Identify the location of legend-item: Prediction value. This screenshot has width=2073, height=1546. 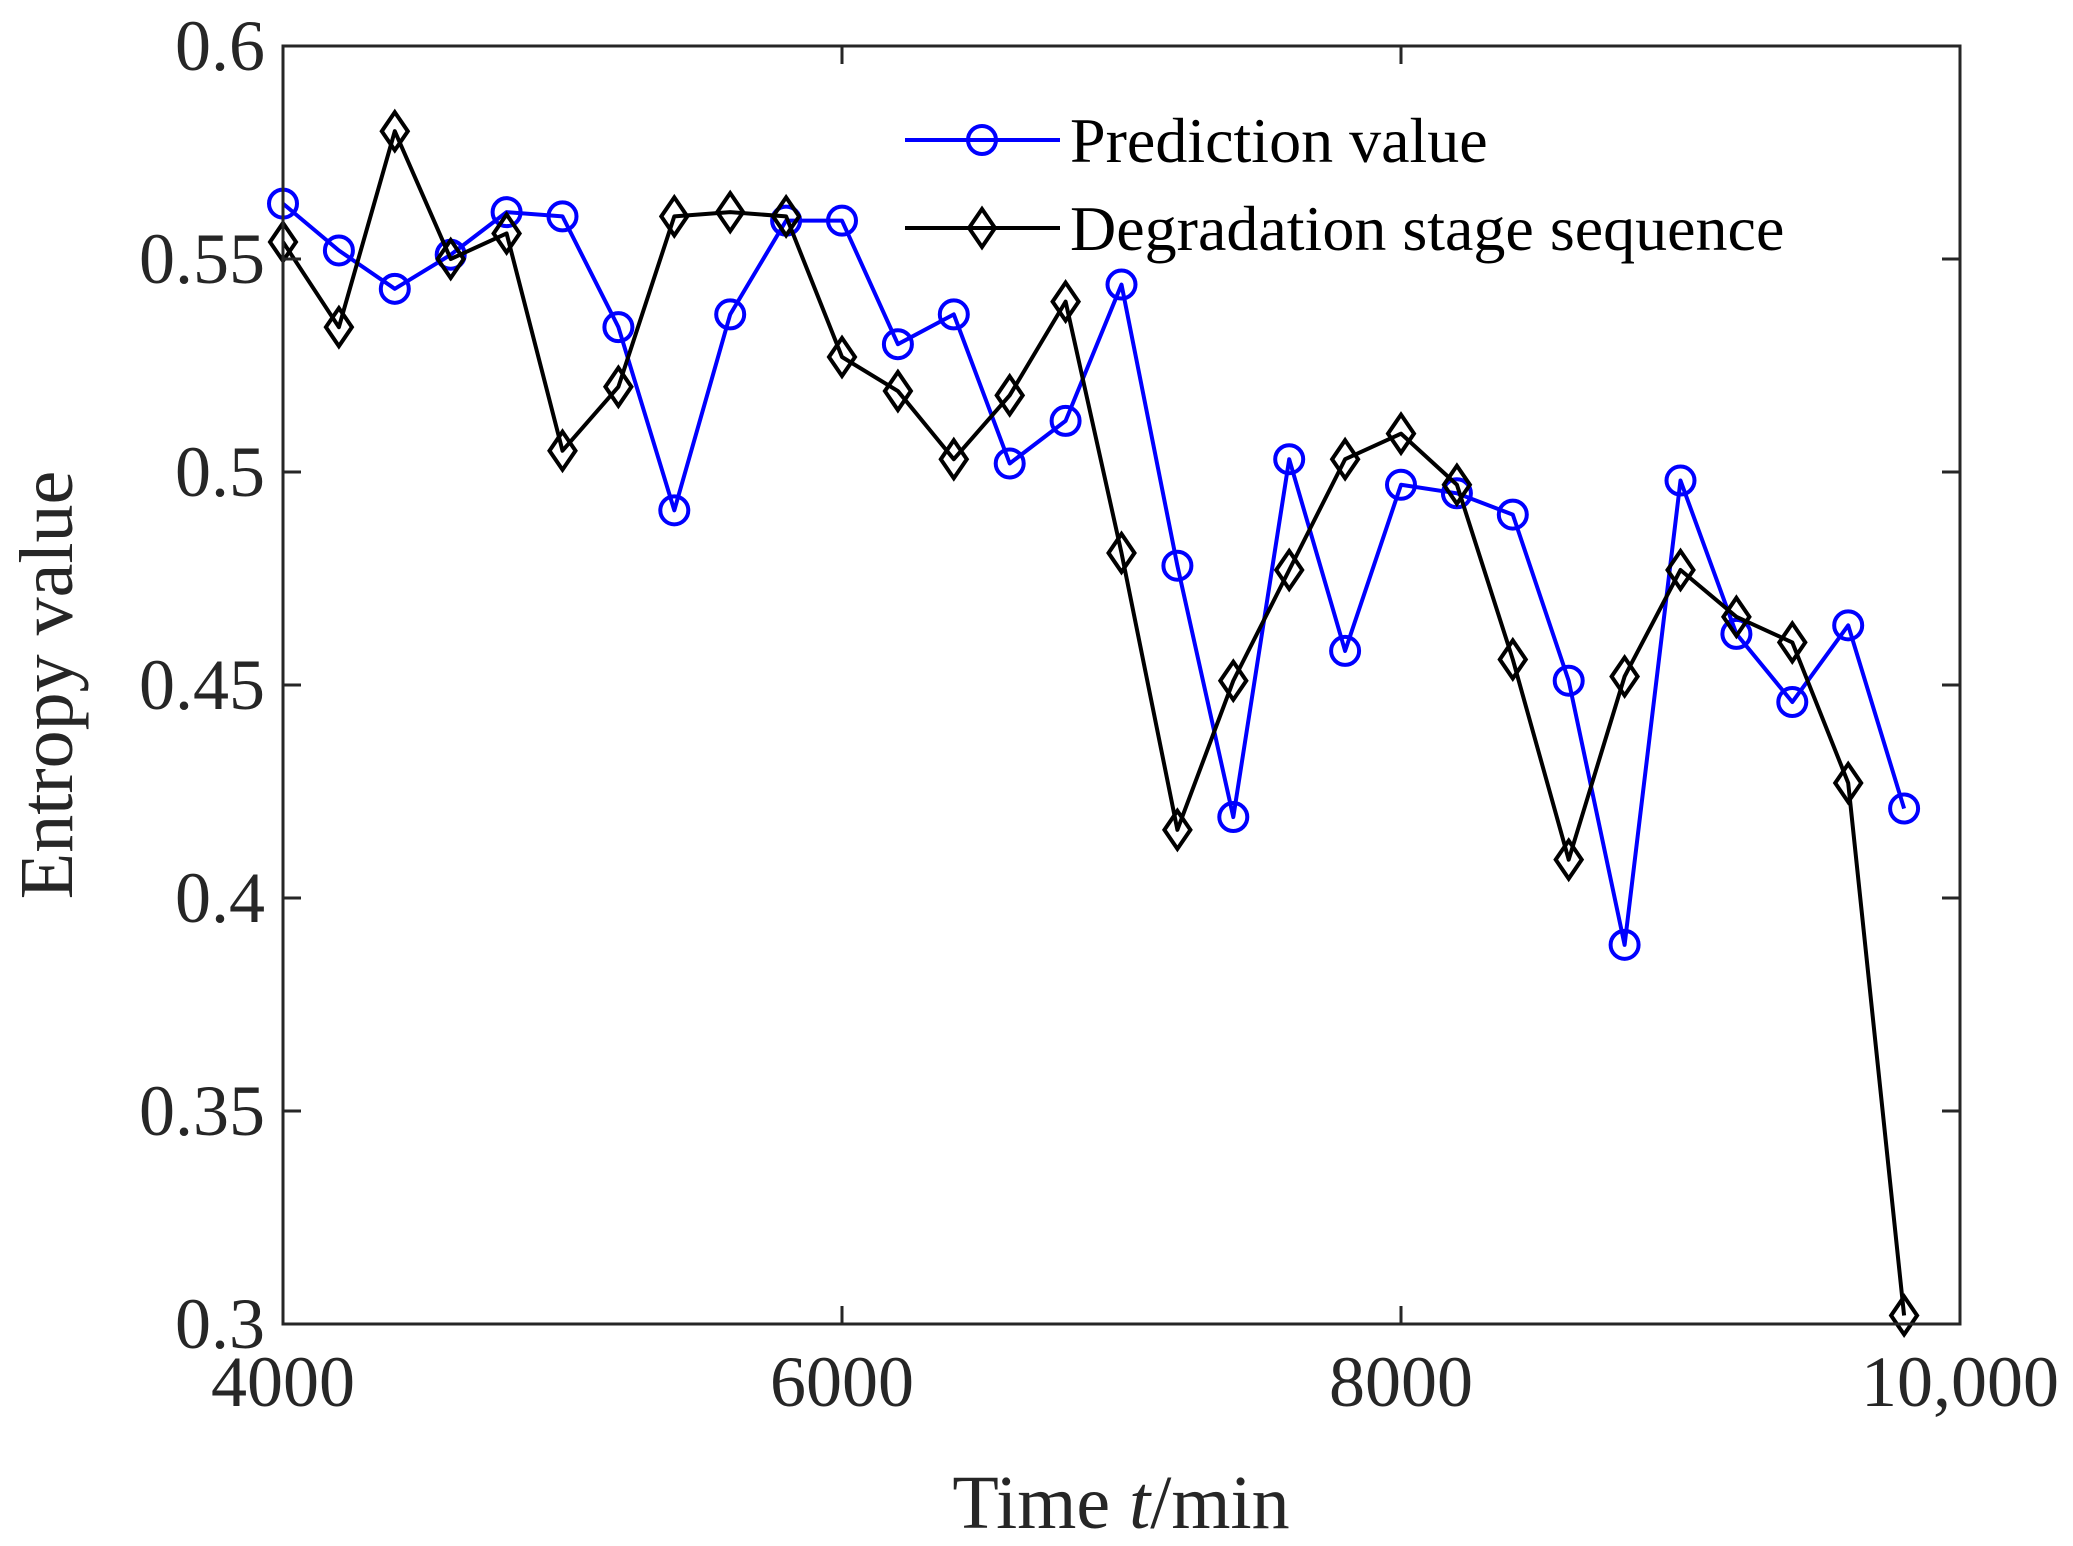
(1196, 140).